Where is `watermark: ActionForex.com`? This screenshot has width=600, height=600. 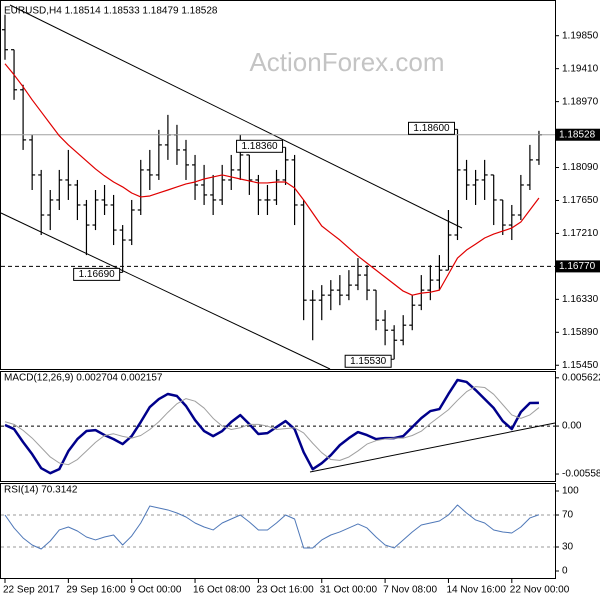 watermark: ActionForex.com is located at coordinates (346, 62).